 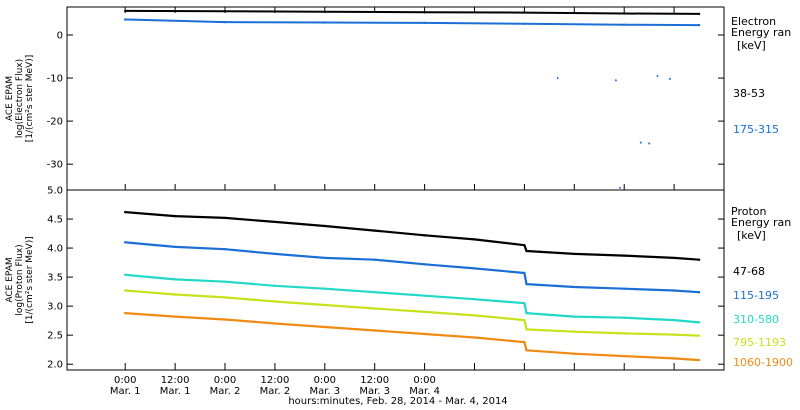 I want to click on legend-entry: 795-1193, so click(x=759, y=342).